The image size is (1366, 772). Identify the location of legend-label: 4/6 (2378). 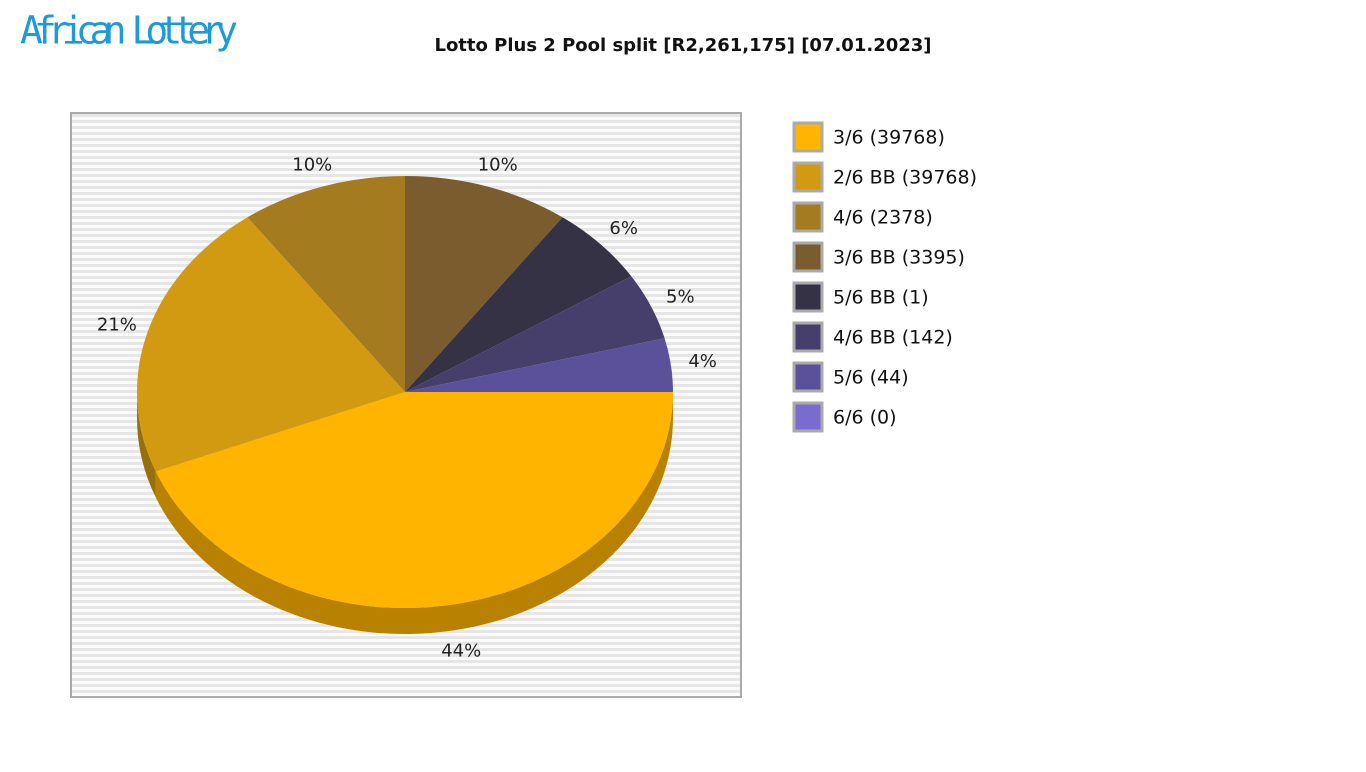
(883, 218).